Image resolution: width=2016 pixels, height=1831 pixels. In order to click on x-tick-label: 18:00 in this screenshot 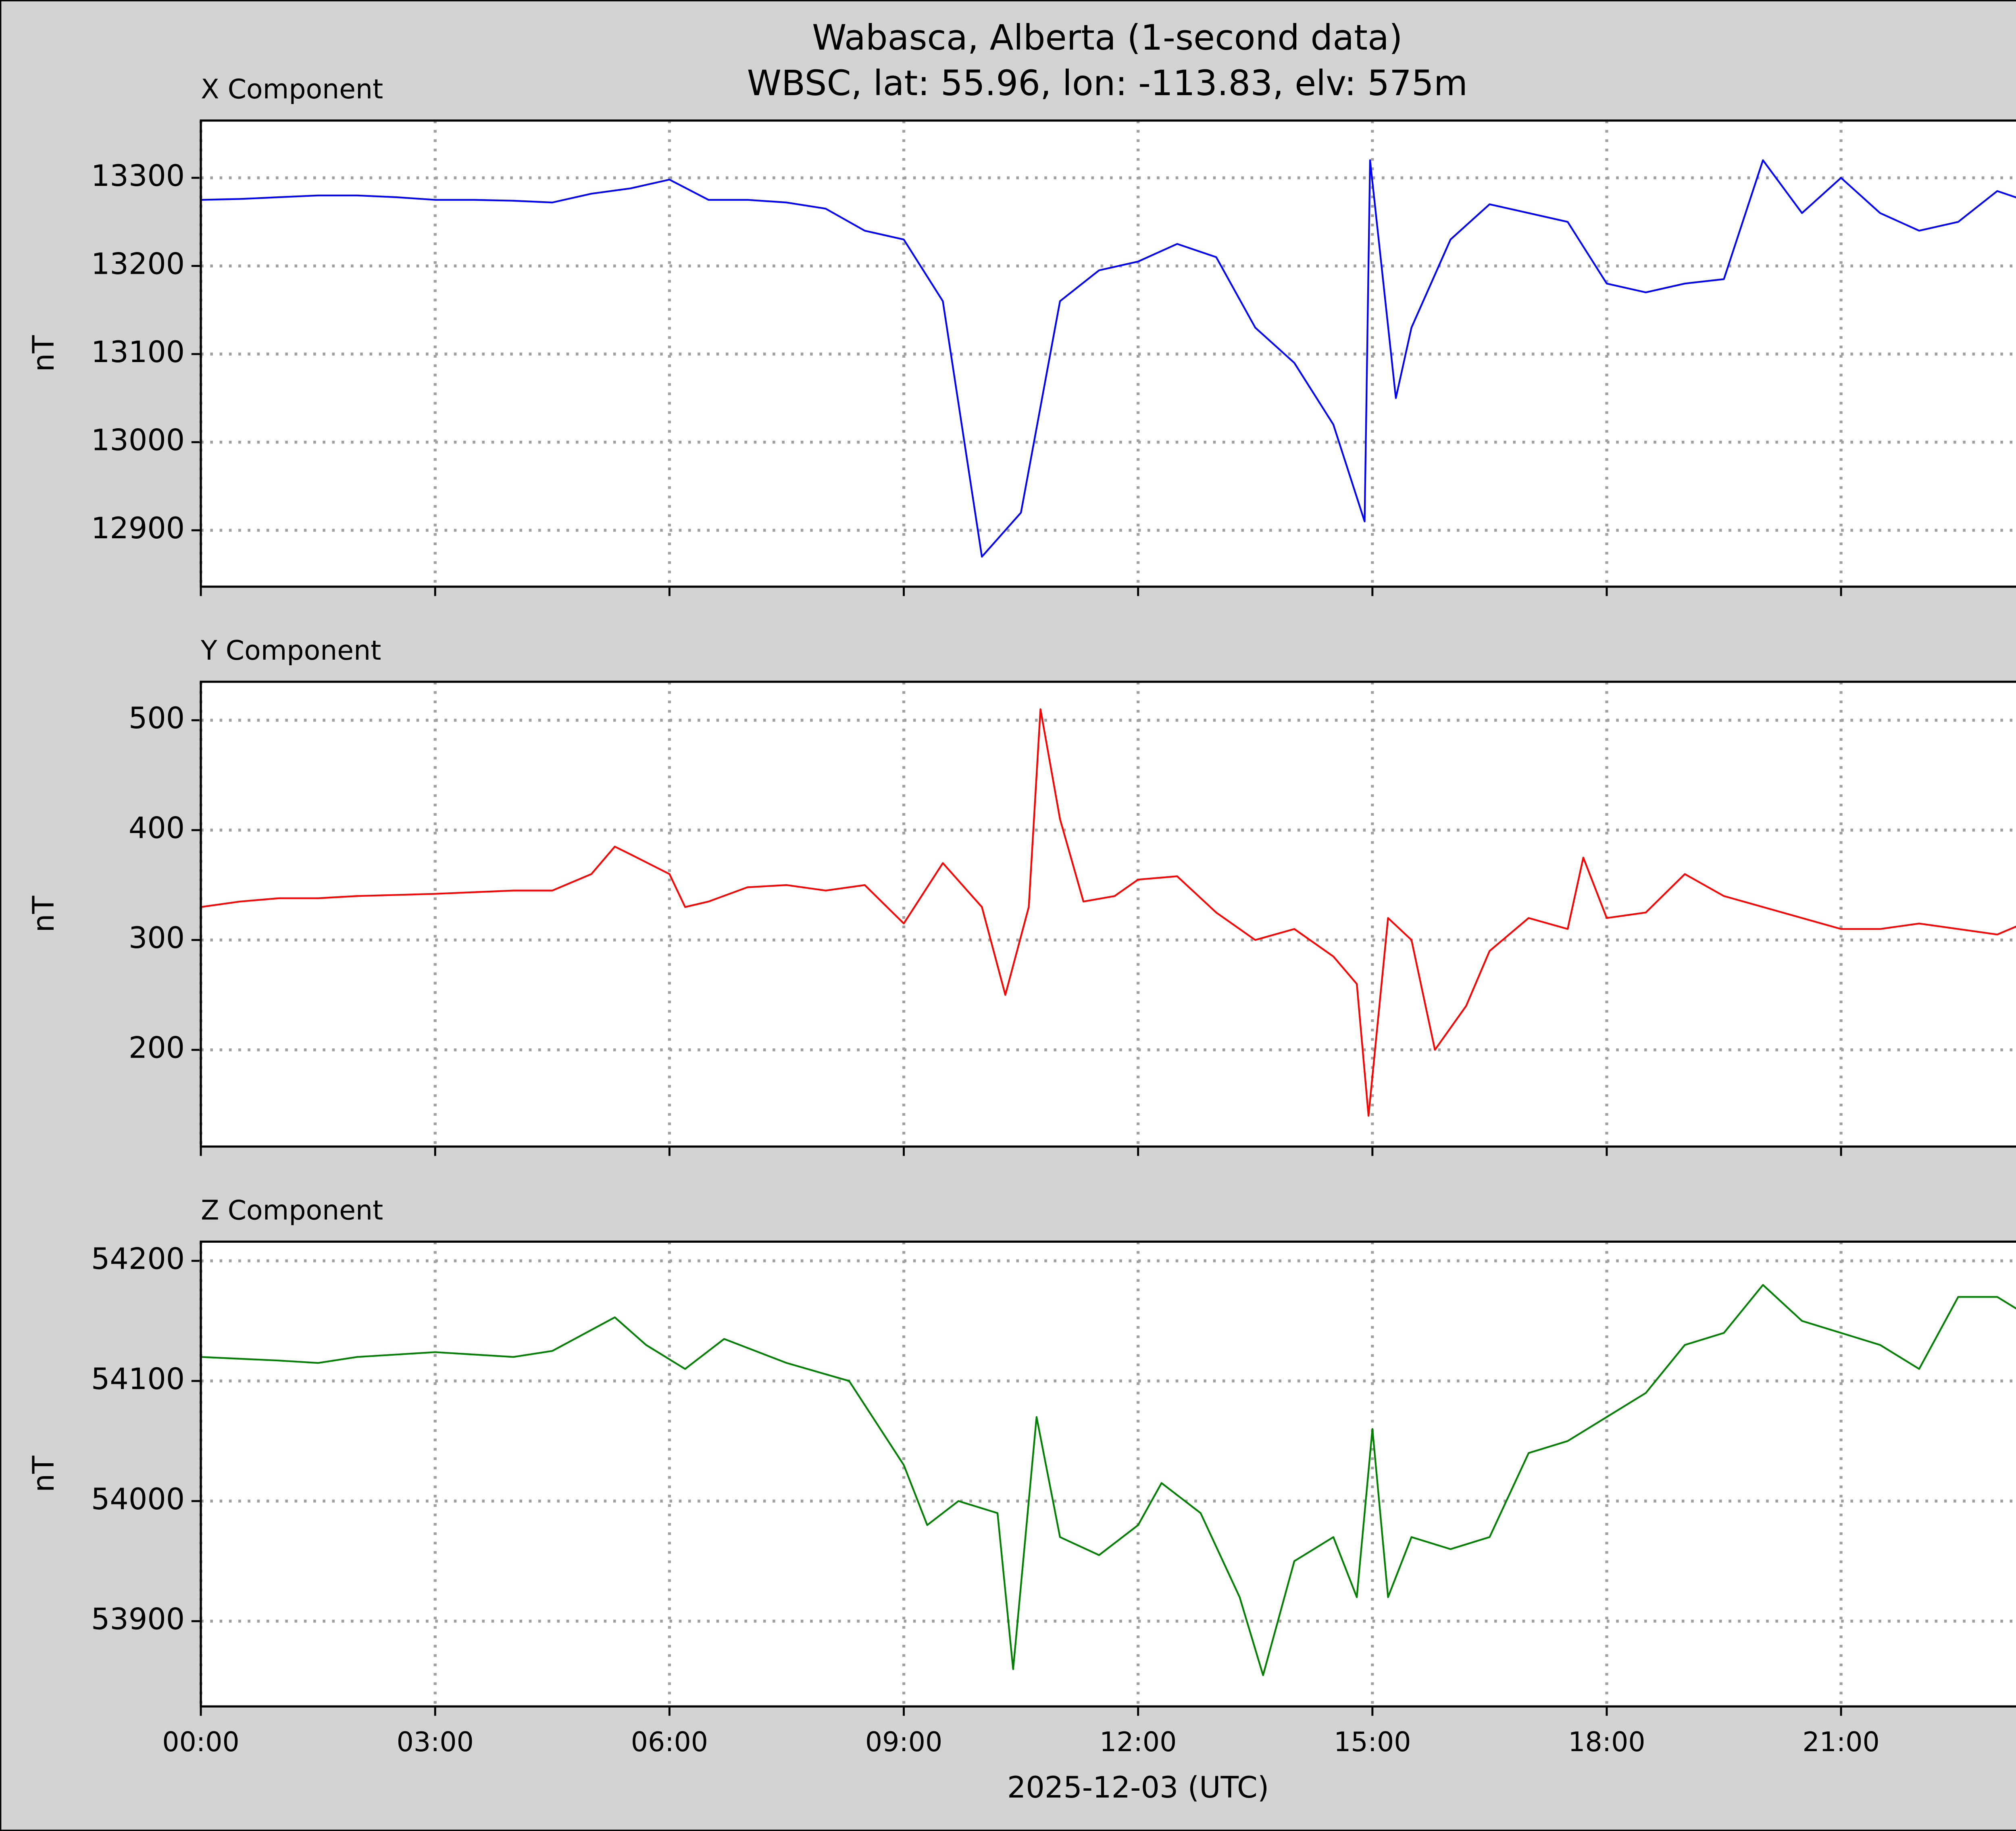, I will do `click(1606, 1742)`.